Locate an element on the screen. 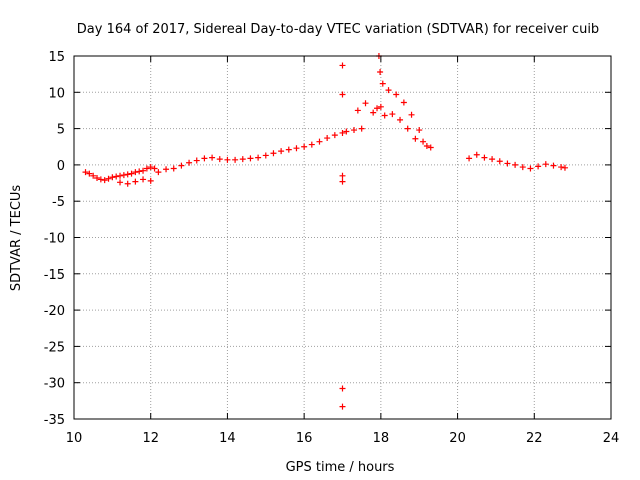  y-tick-label: -10 is located at coordinates (54, 239).